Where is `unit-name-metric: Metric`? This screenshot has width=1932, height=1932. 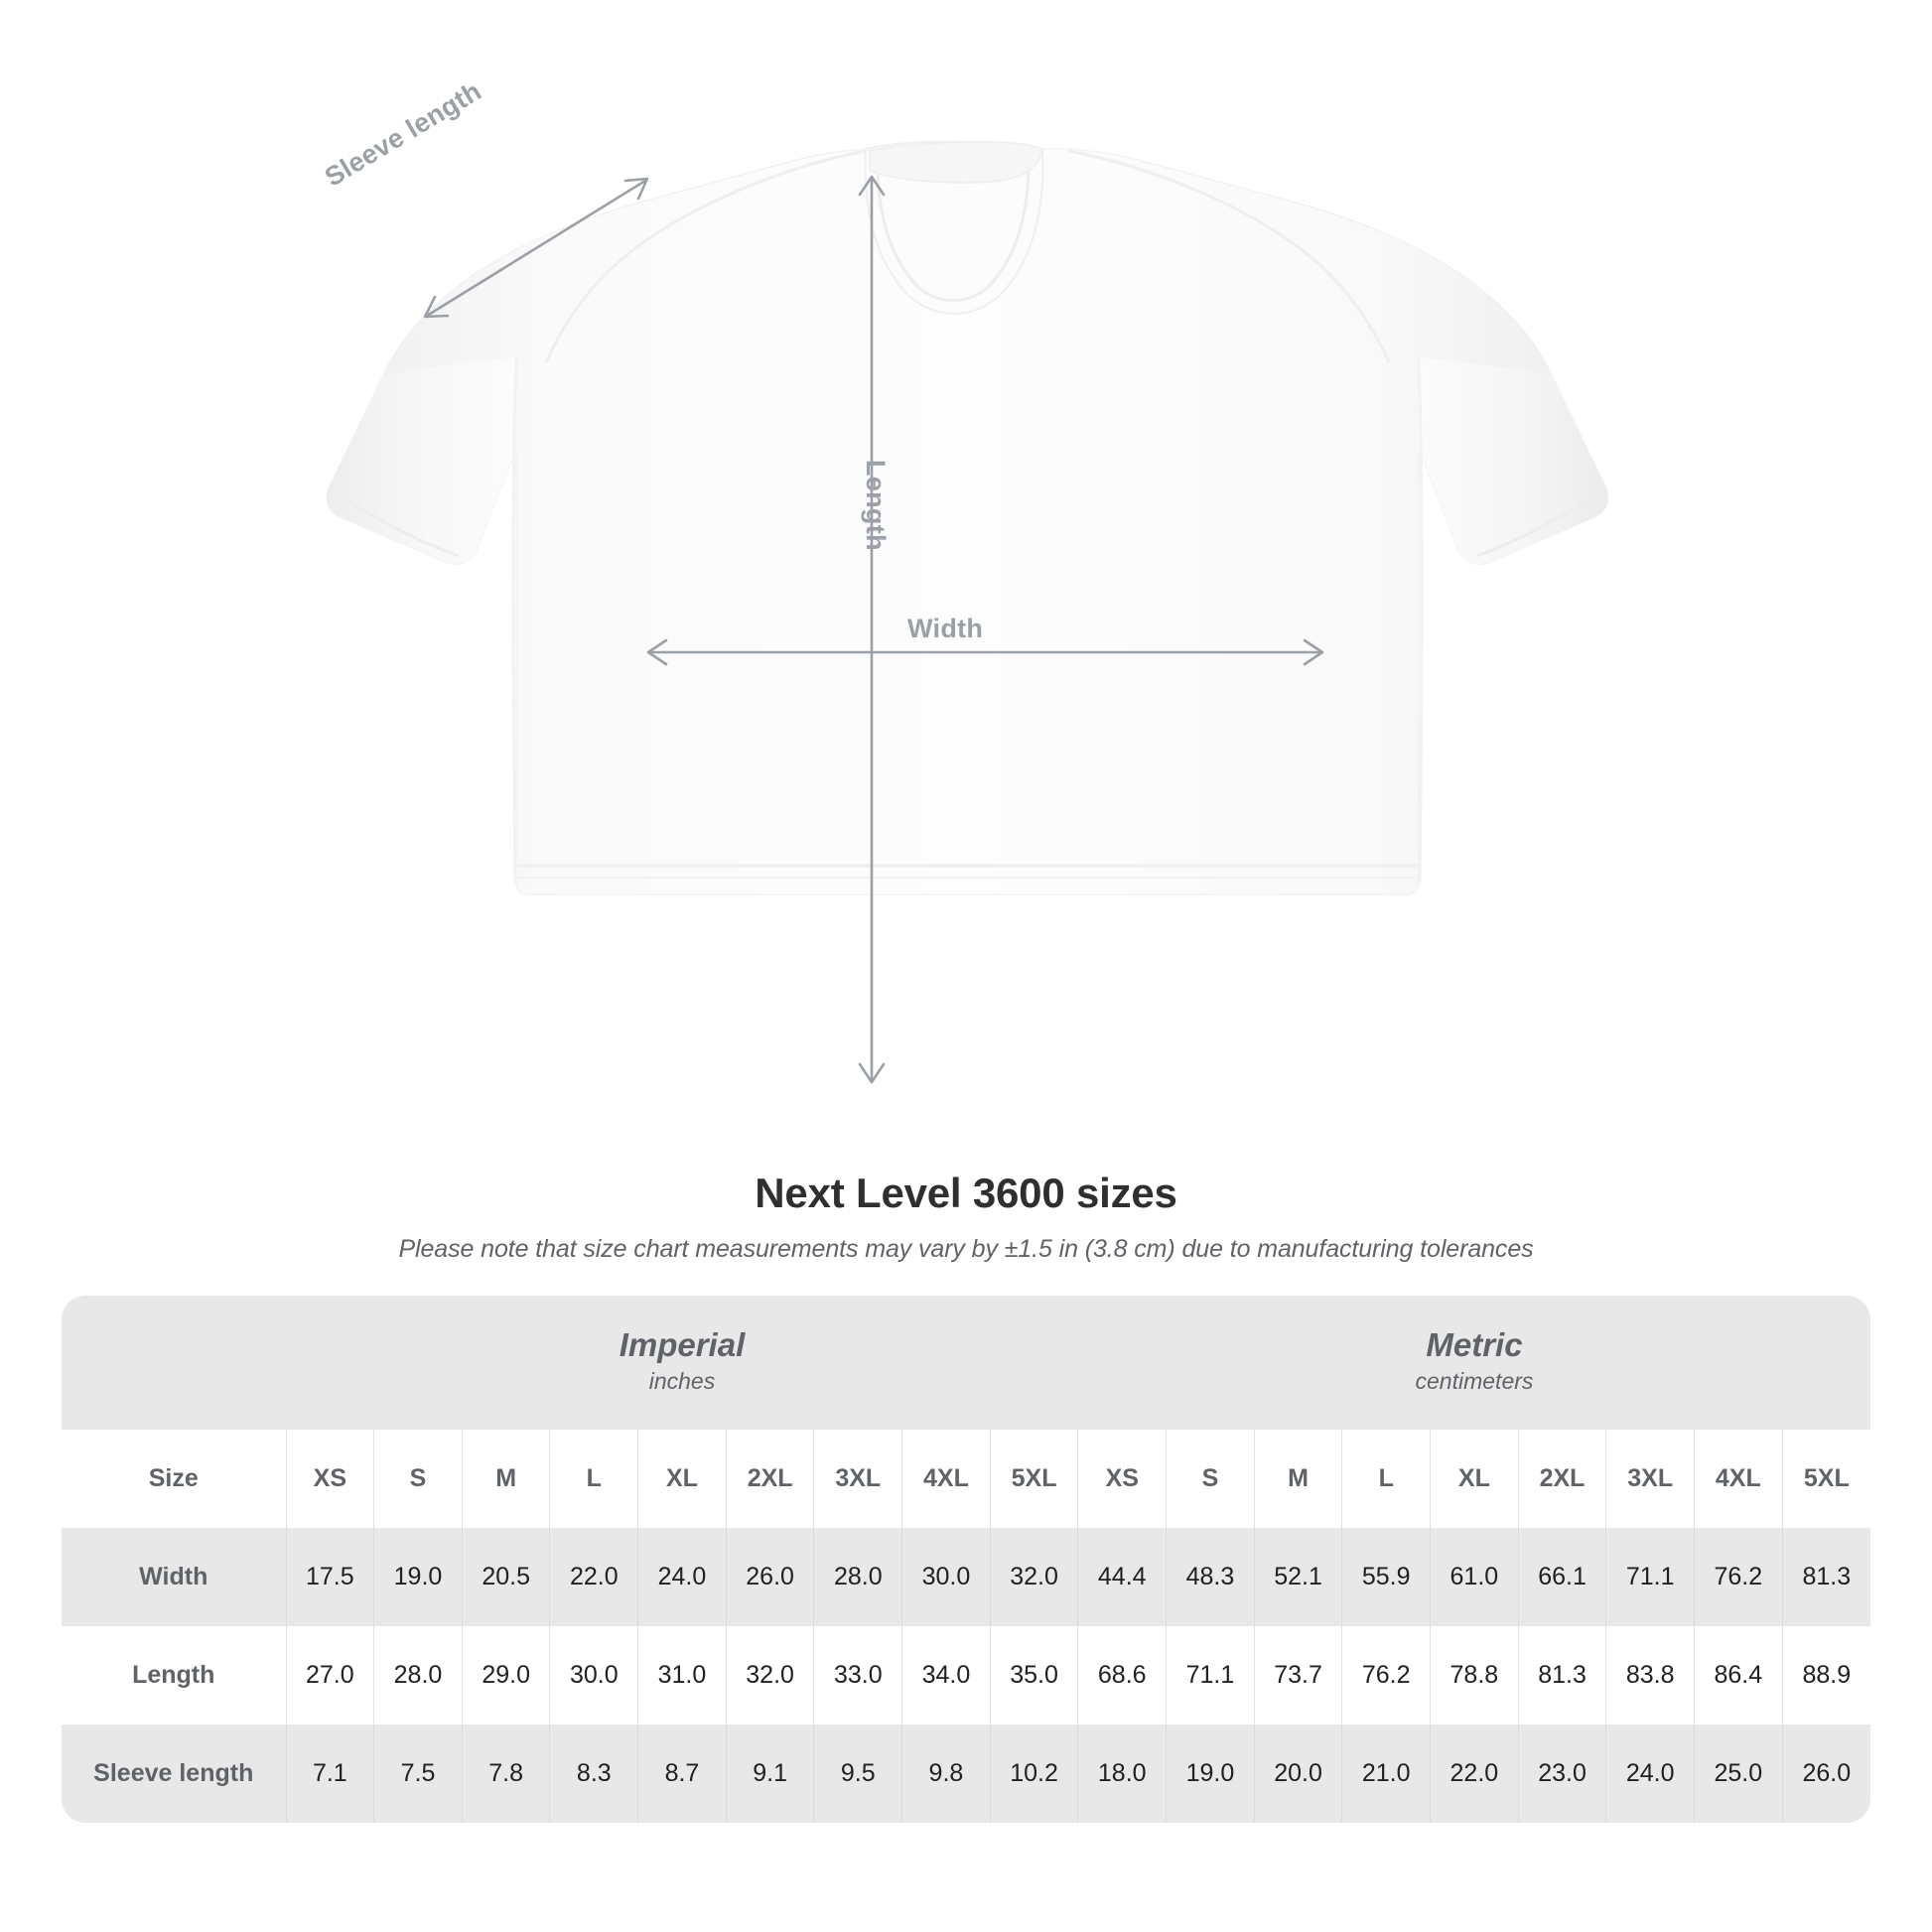
unit-name-metric: Metric is located at coordinates (1475, 1345).